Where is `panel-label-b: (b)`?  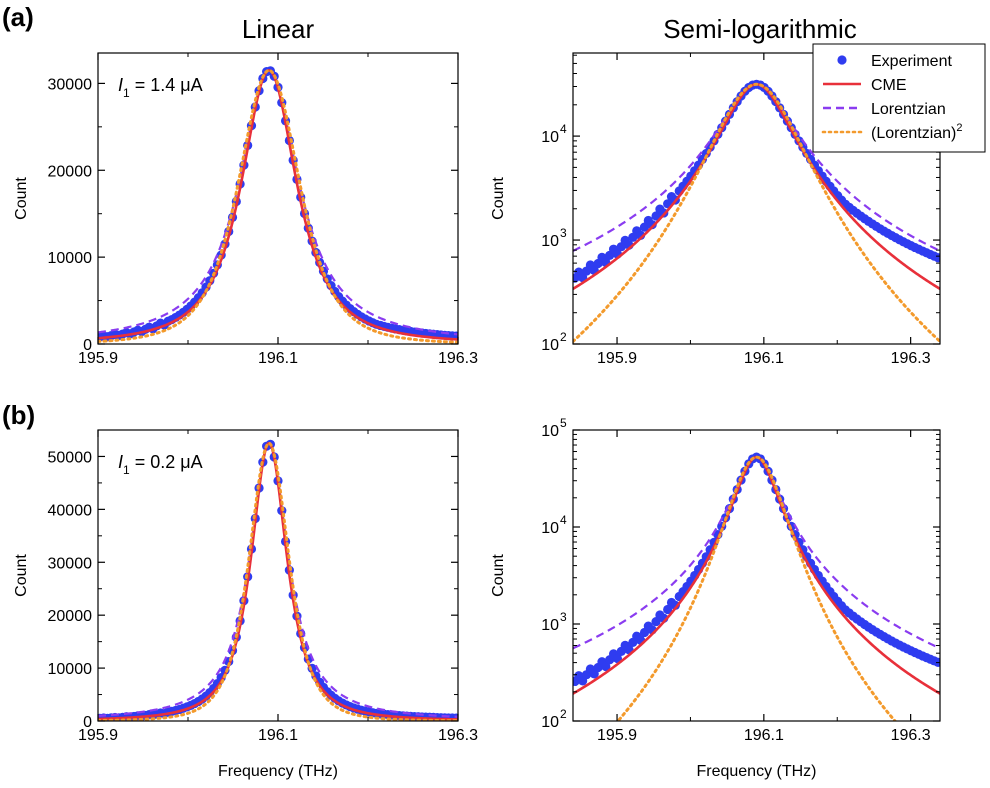
panel-label-b: (b) is located at coordinates (18, 415).